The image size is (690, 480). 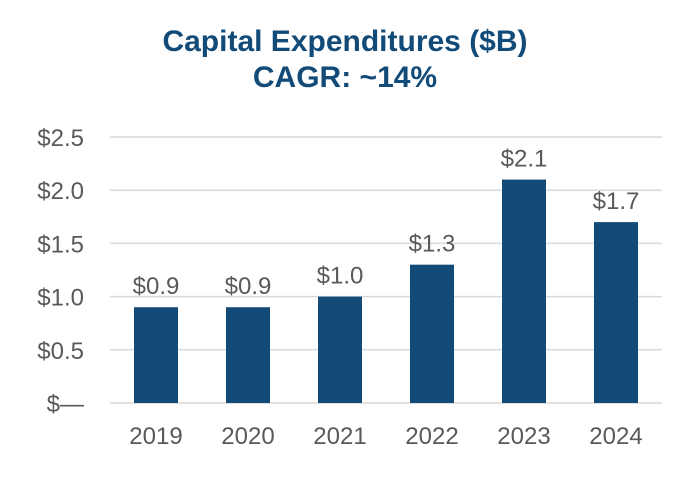 What do you see at coordinates (60, 298) in the screenshot?
I see `y-tick-label: $1.0` at bounding box center [60, 298].